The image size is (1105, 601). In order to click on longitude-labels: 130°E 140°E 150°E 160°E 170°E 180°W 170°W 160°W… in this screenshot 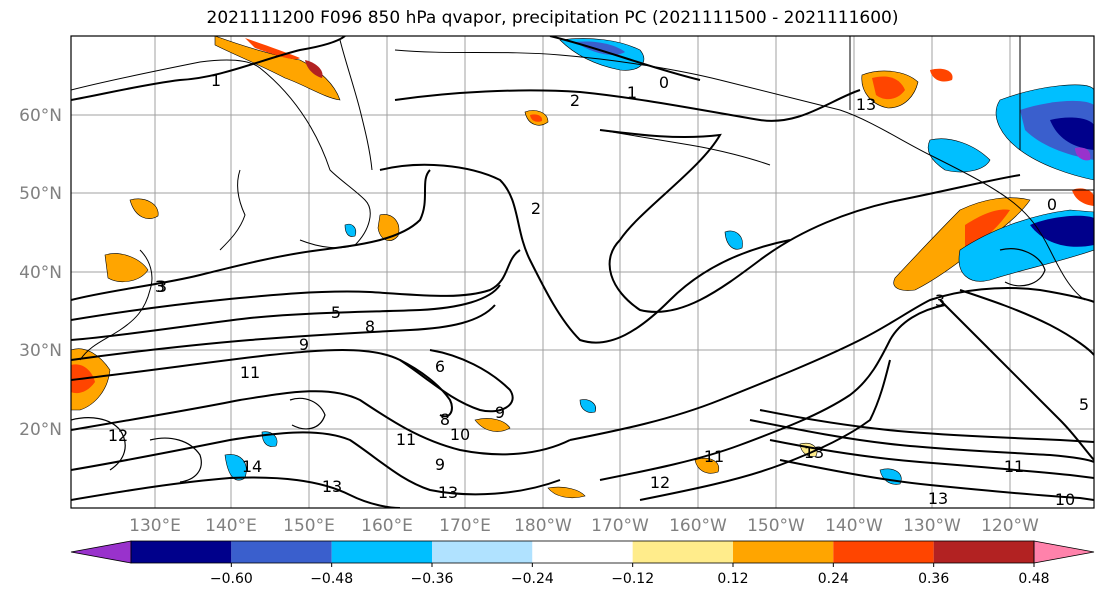, I will do `click(584, 526)`.